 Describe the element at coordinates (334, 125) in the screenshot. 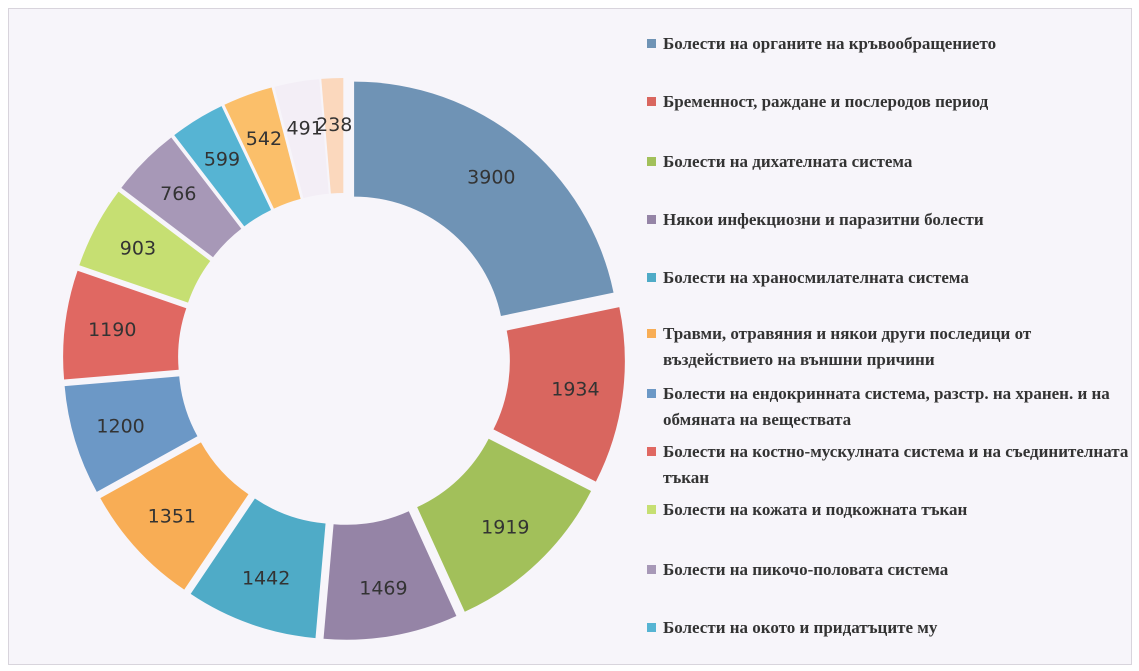

I see `data-label: 238` at that location.